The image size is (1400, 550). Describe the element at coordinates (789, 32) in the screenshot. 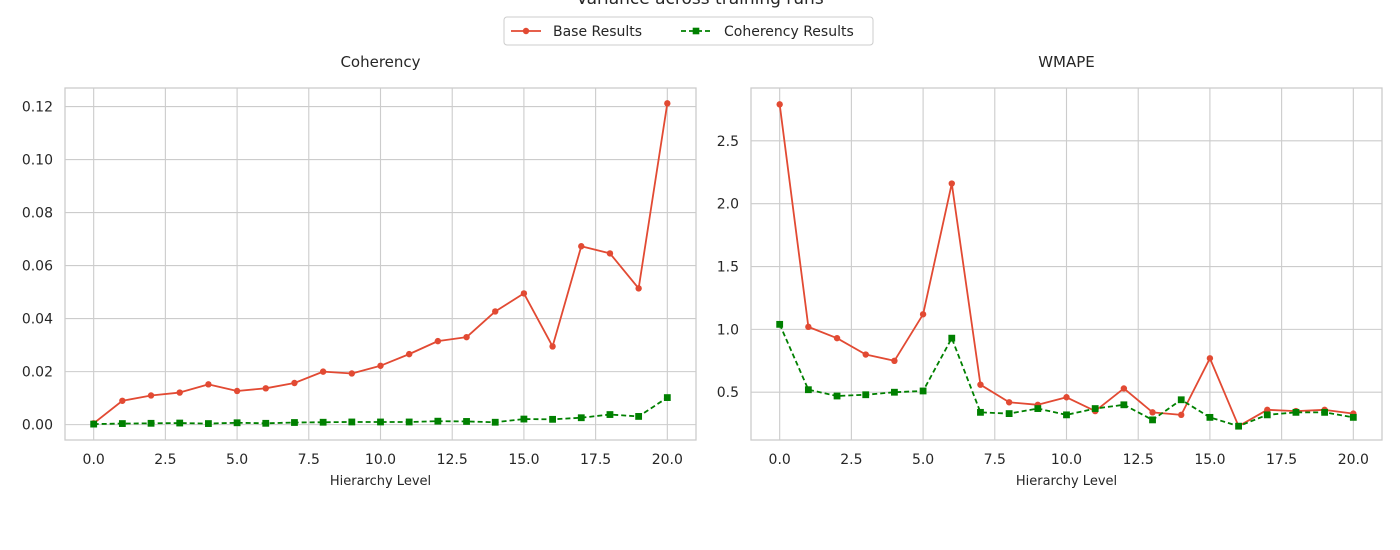

I see `legend-coherency-label: Coherency Results` at that location.